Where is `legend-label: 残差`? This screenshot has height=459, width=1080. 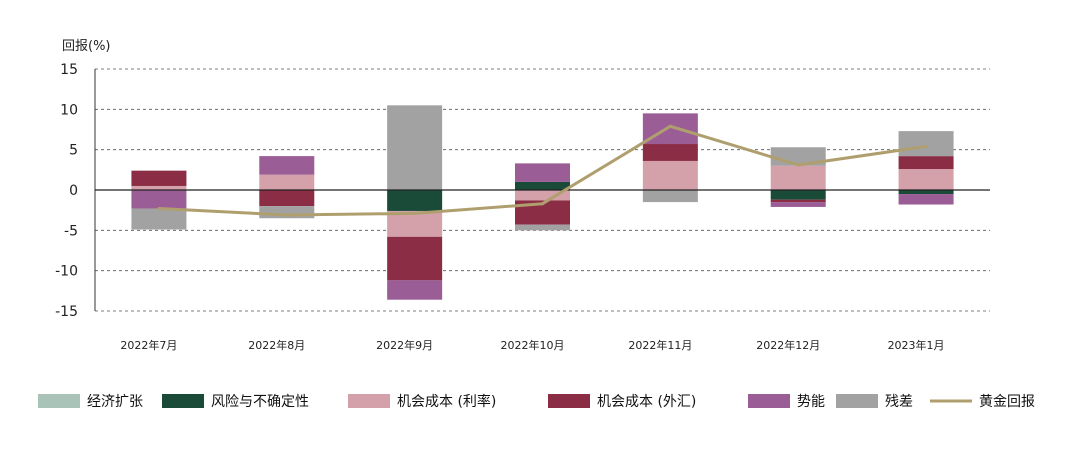
legend-label: 残差 is located at coordinates (899, 402).